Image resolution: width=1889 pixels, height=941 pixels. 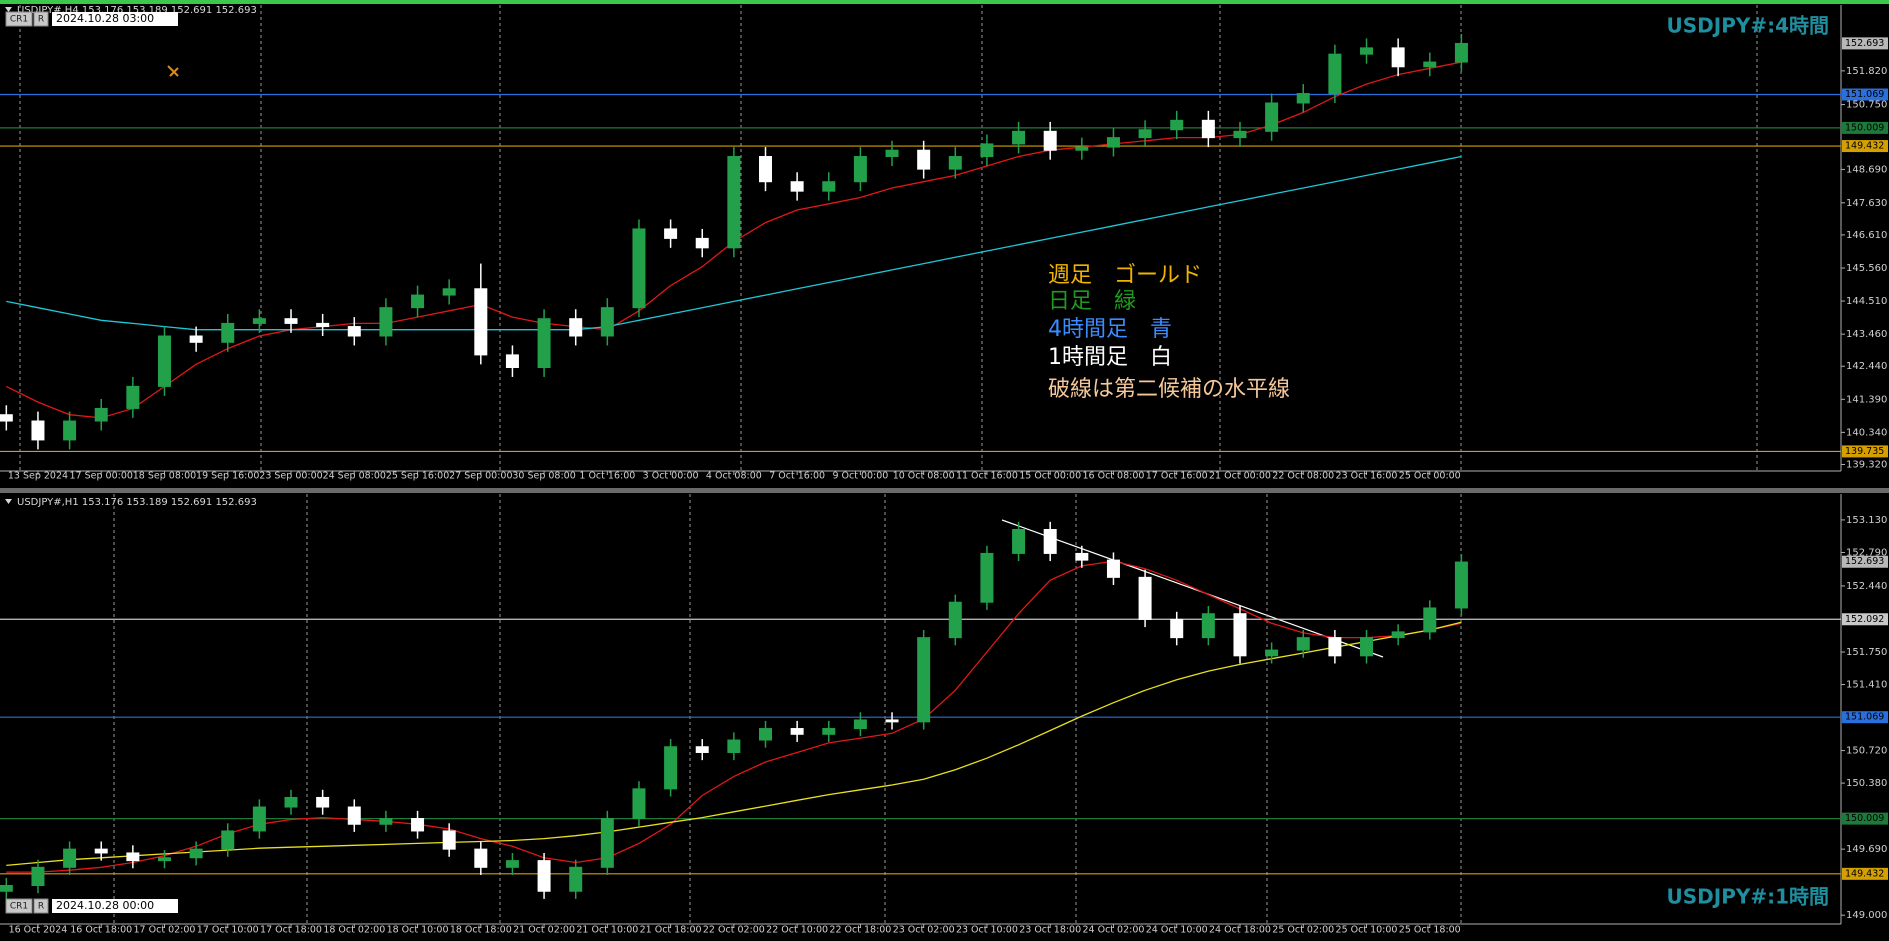 I want to click on x-tick-label: 24 Oct 02:00, so click(x=1113, y=930).